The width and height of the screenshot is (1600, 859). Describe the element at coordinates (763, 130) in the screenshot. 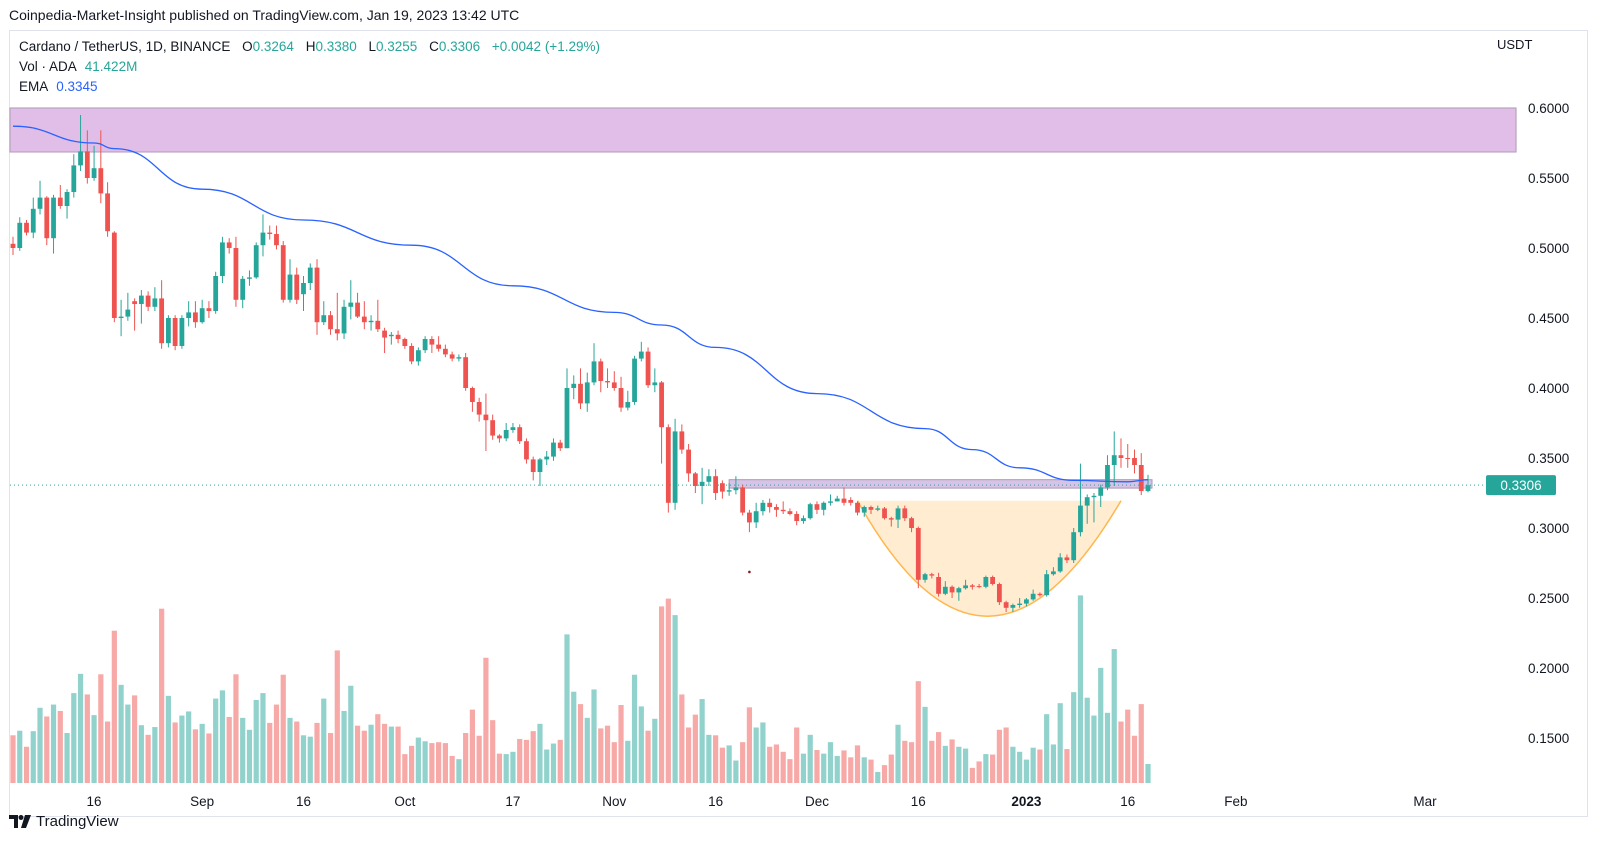

I see `resistance-zone` at that location.